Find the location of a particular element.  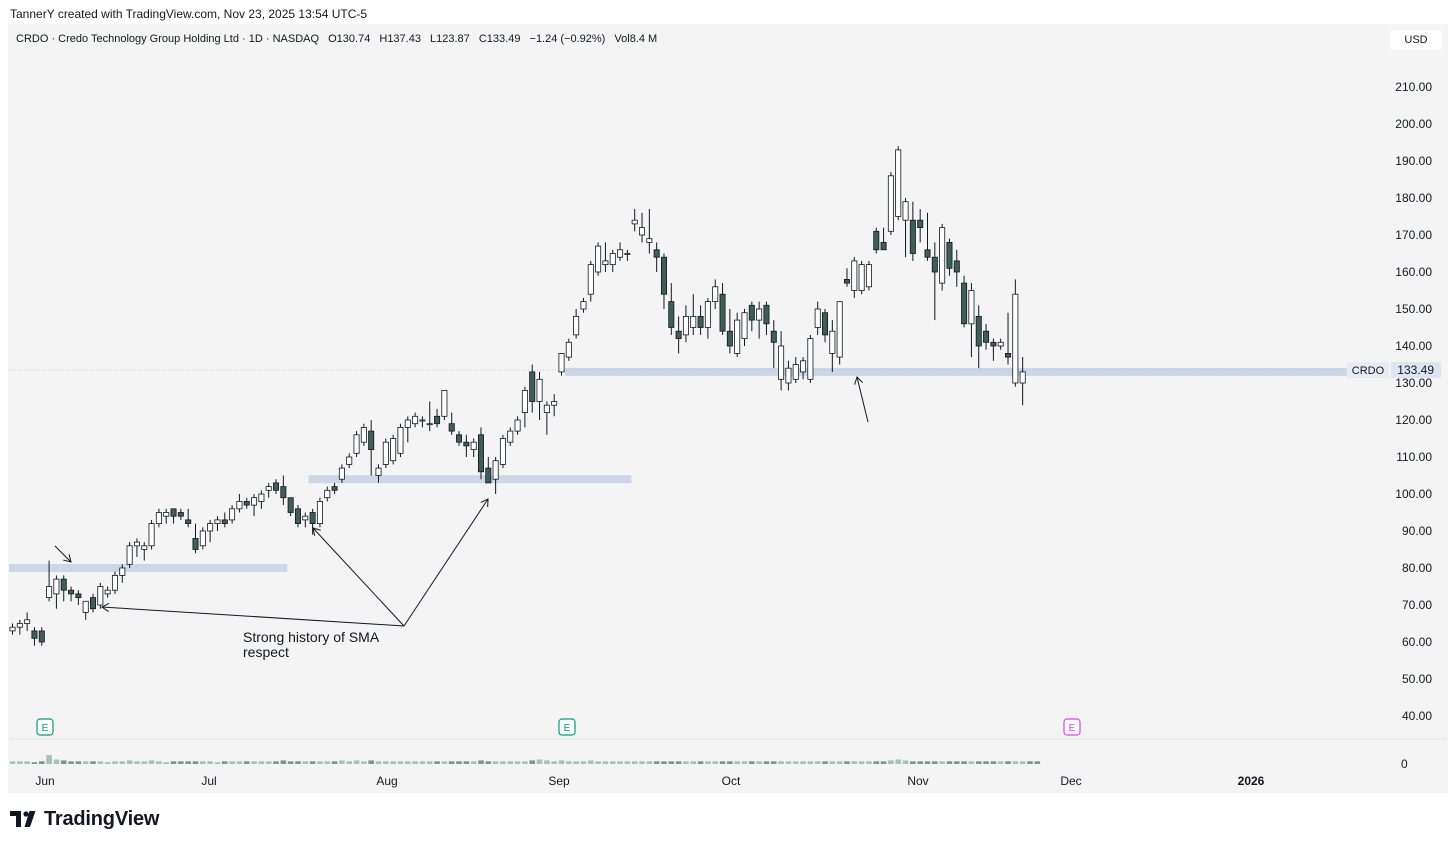

tradingview-logo: TradingView is located at coordinates (84, 819).